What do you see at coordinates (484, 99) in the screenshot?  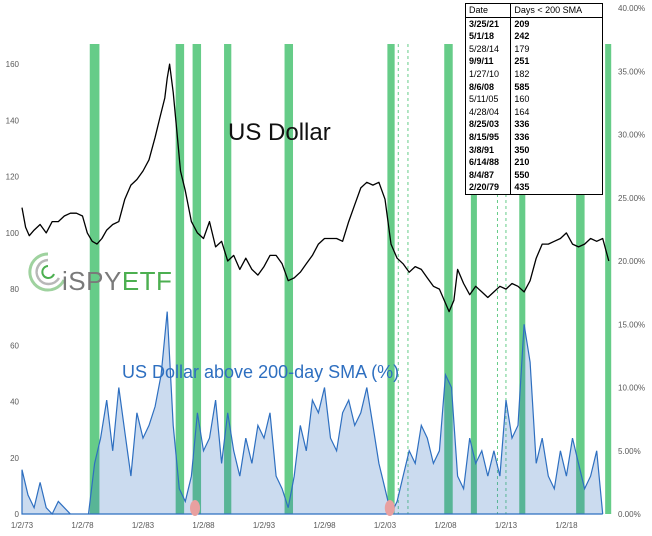 I see `table-cell-date: 5/11/05` at bounding box center [484, 99].